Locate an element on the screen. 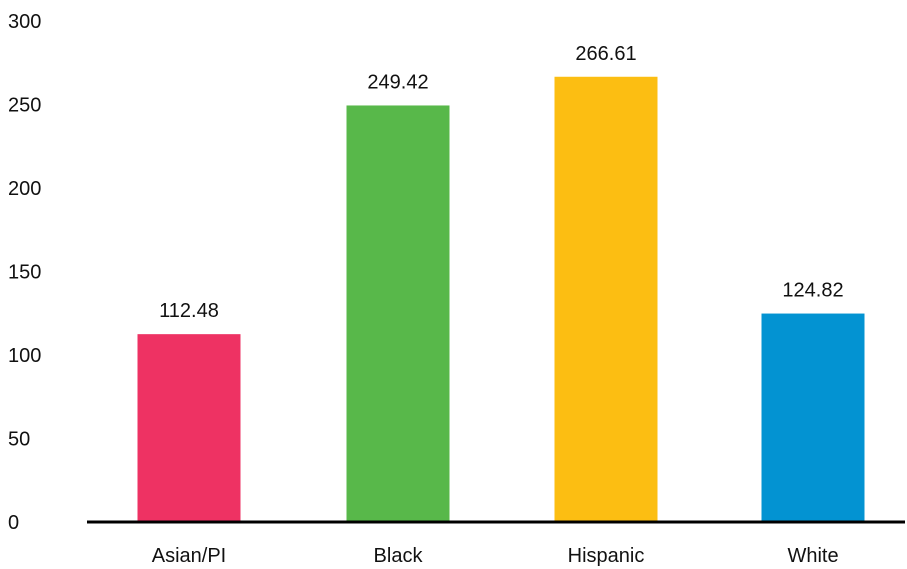 This screenshot has width=907, height=569. data-label: 266.61 is located at coordinates (605, 54).